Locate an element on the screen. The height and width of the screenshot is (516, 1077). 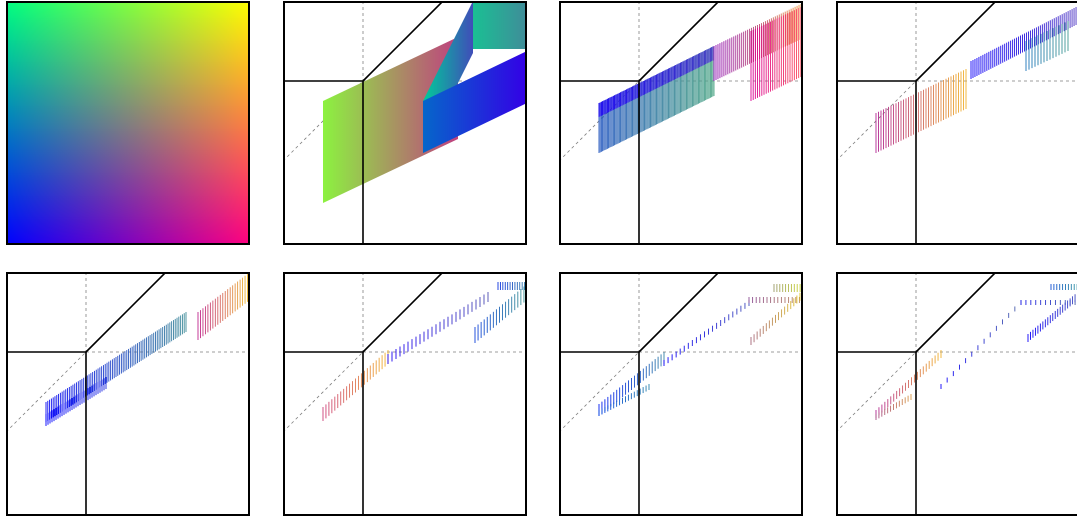
colormap-top-layer is located at coordinates (128, 123).